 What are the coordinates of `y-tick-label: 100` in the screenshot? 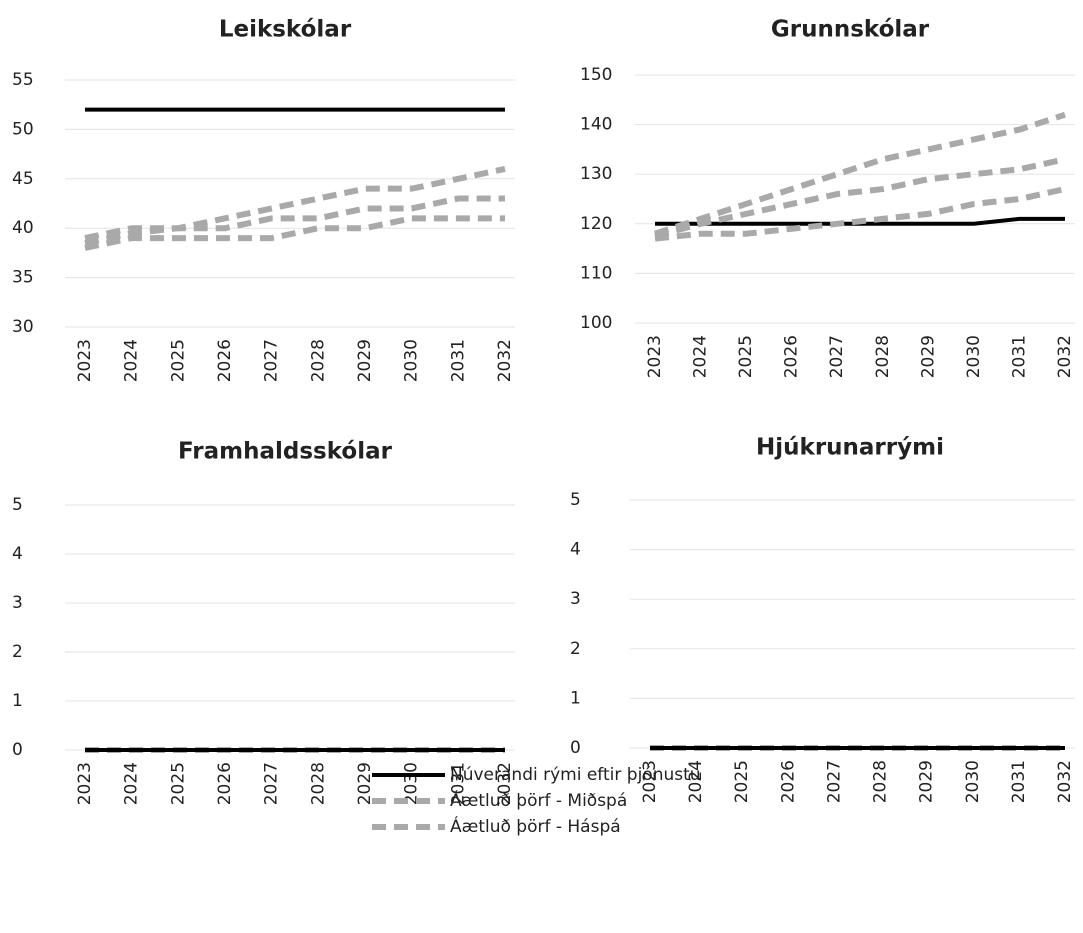 It's located at (596, 323).